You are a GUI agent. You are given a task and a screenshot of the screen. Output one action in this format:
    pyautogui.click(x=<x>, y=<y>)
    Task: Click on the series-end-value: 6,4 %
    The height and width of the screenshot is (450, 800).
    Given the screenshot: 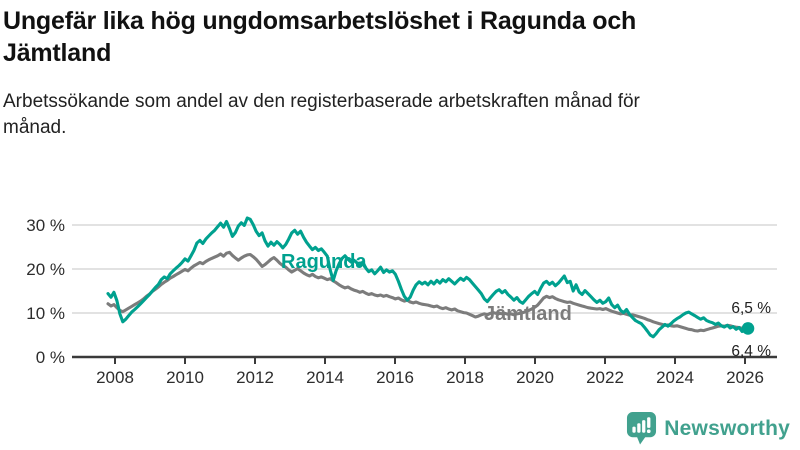 What is the action you would take?
    pyautogui.click(x=751, y=351)
    